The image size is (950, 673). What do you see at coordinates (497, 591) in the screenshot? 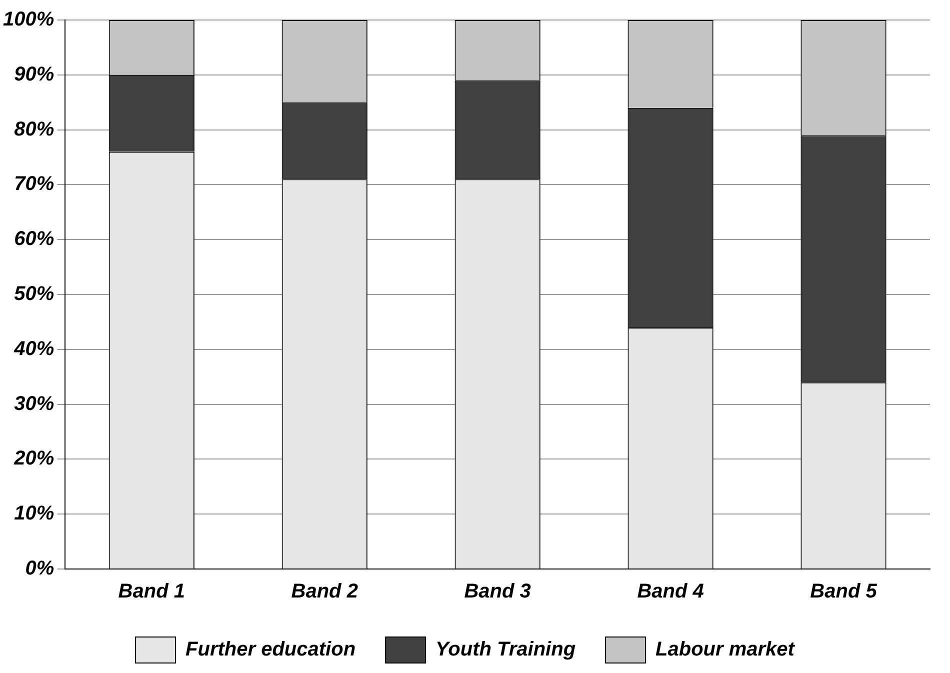
I see `x-tick-label: Band 3` at bounding box center [497, 591].